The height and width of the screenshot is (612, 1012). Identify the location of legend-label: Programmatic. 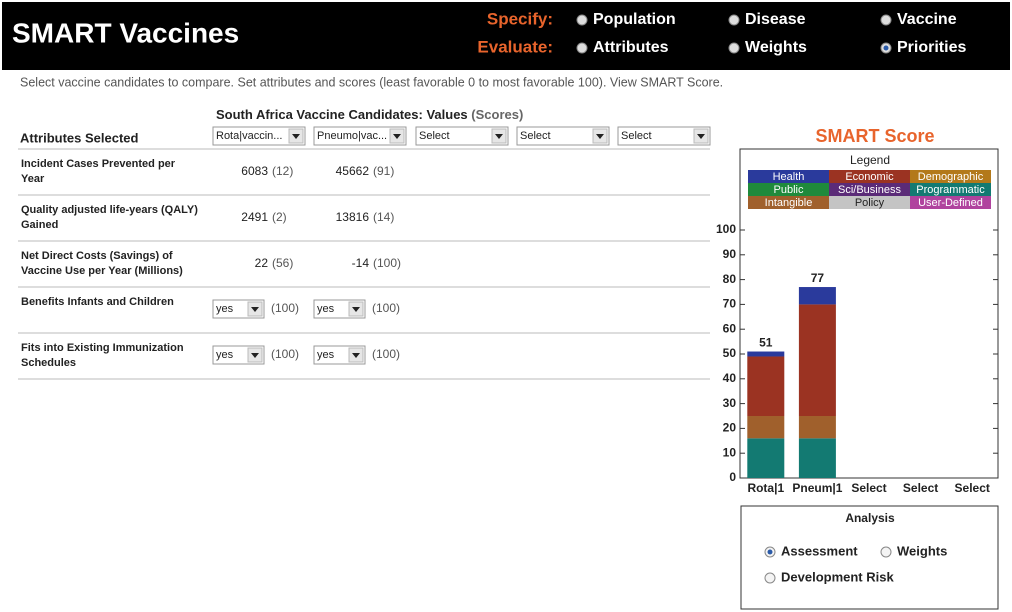
(950, 190).